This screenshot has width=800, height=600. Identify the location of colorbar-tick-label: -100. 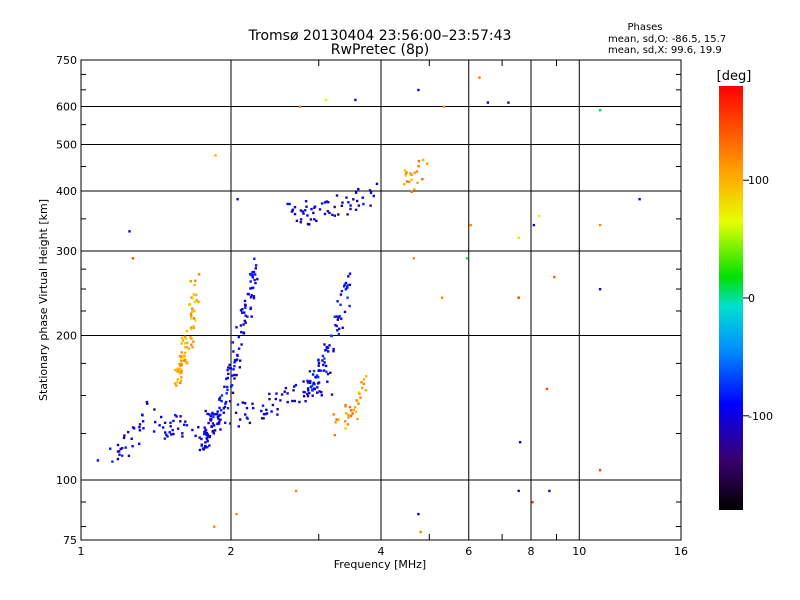
(760, 416).